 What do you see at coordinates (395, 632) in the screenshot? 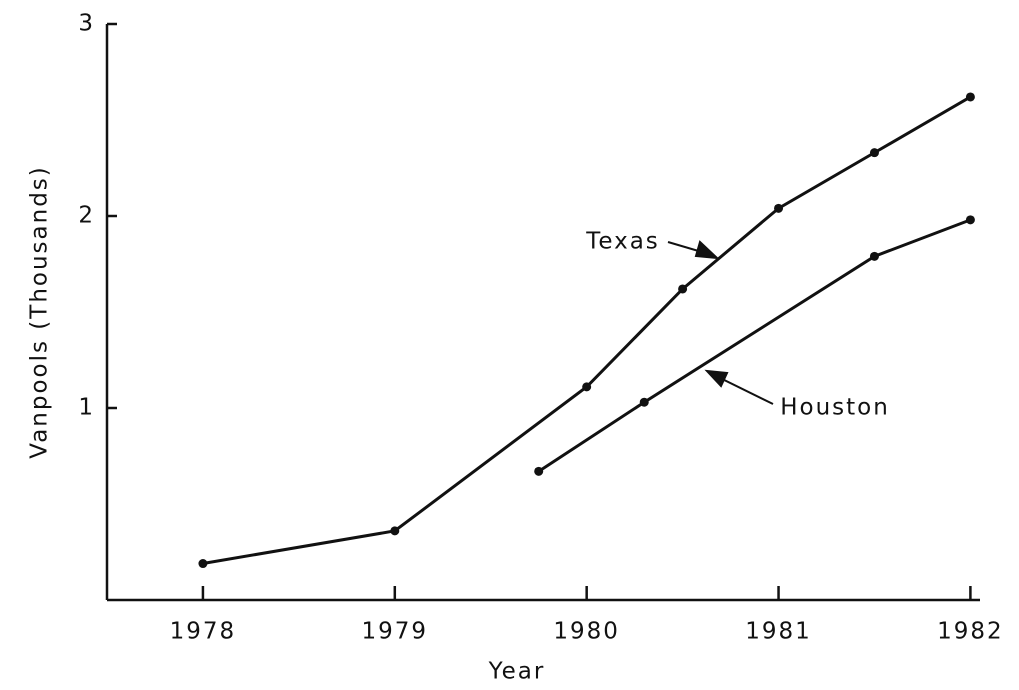
I see `x-tick-label: 1979` at bounding box center [395, 632].